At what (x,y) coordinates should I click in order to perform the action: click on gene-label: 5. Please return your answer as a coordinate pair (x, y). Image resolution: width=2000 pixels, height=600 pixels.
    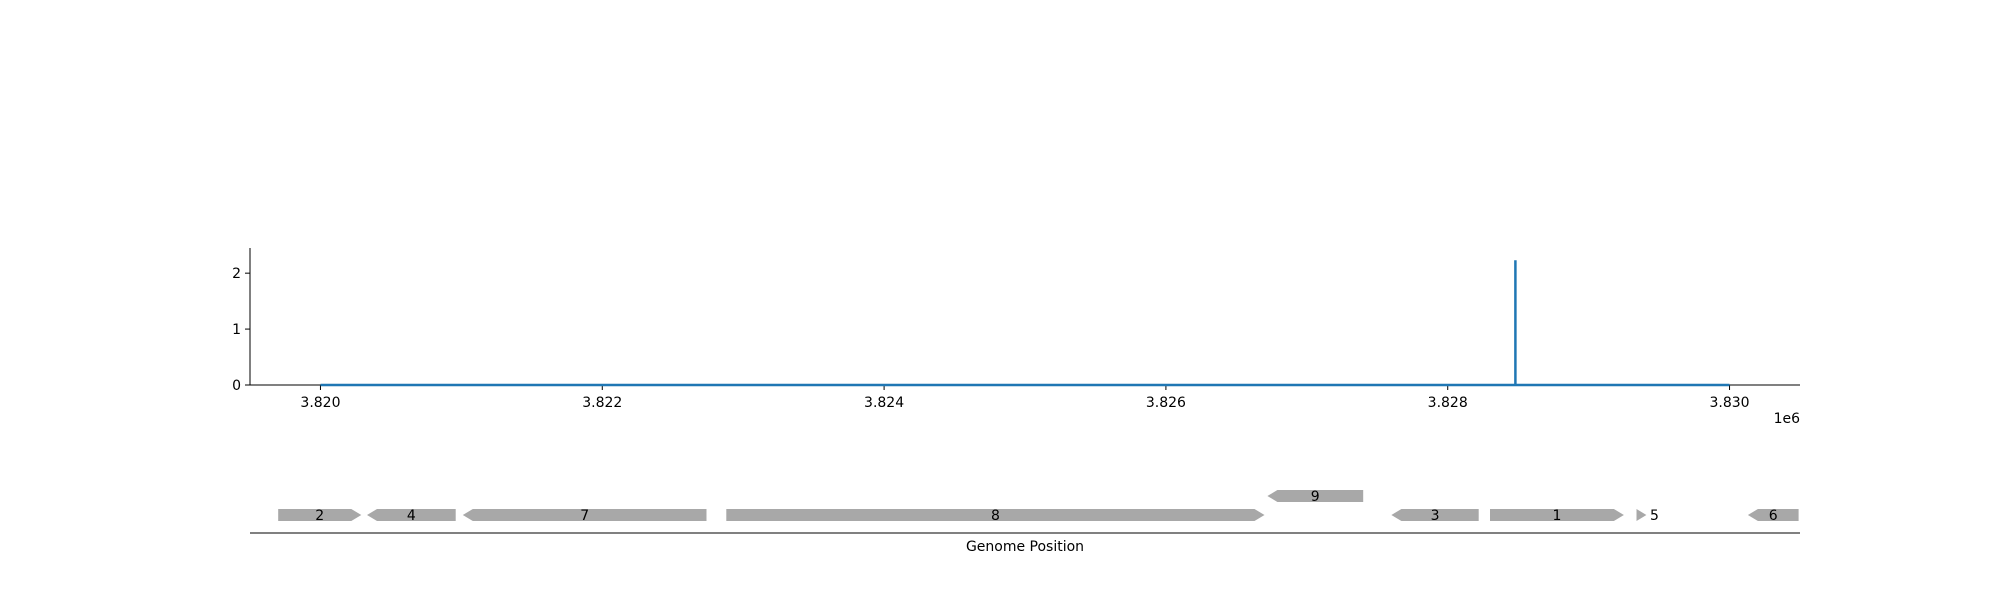
    Looking at the image, I should click on (1654, 516).